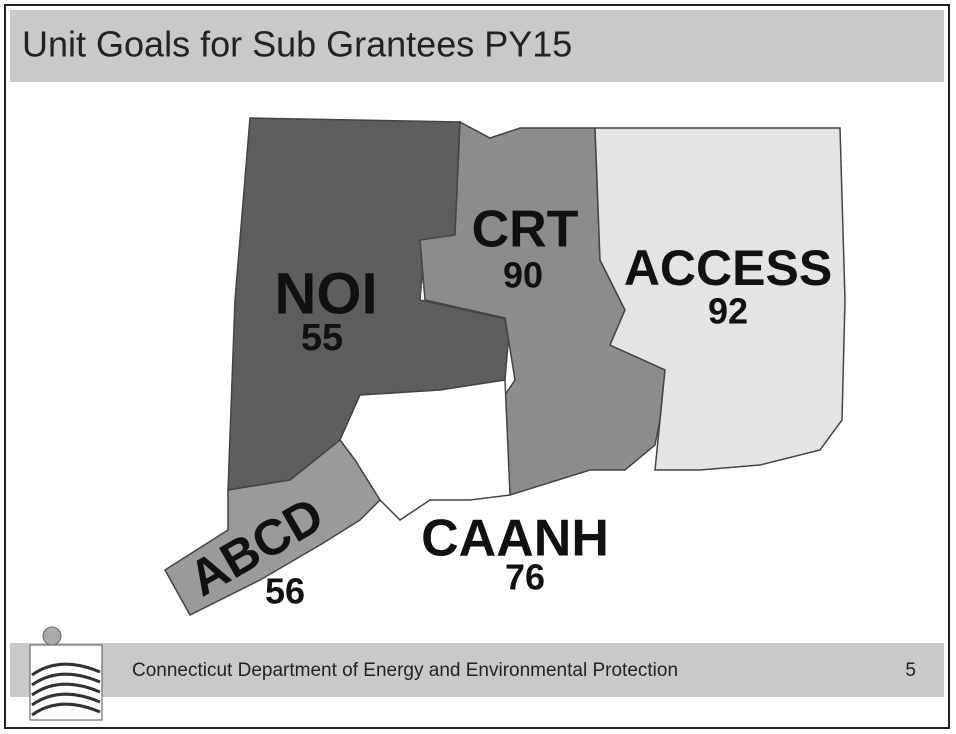  I want to click on page-number: 5, so click(910, 670).